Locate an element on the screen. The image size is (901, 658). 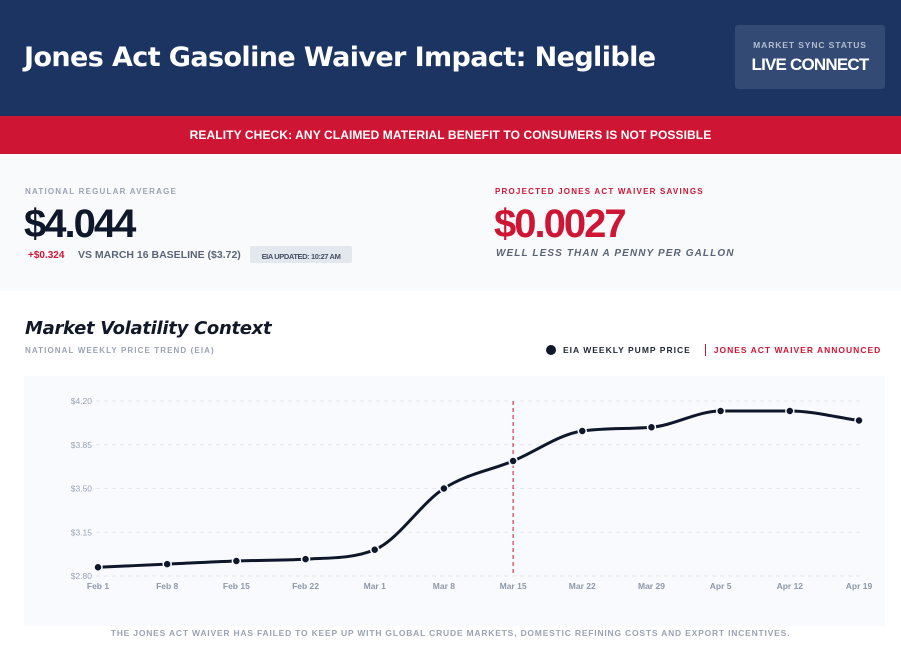
x-tick-label: Mar 15 is located at coordinates (513, 586).